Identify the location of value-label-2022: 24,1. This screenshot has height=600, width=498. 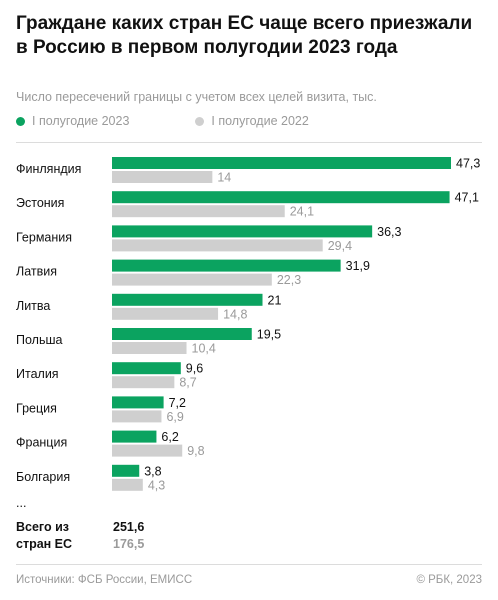
(302, 212).